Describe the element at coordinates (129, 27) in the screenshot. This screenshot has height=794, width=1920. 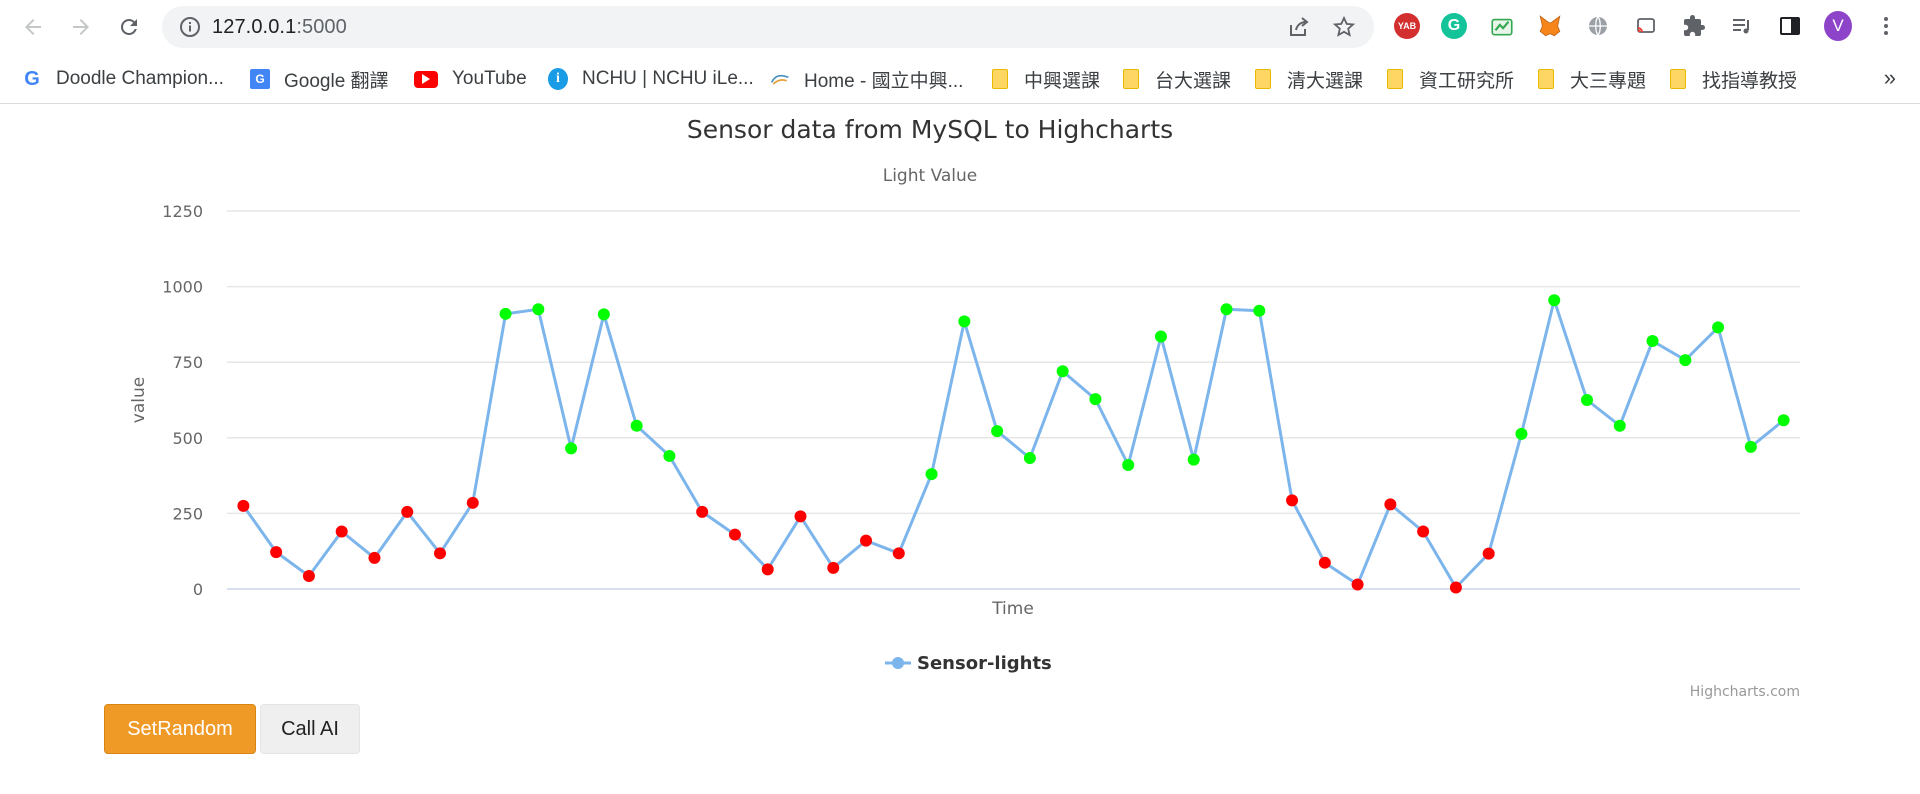
I see `reload-button` at that location.